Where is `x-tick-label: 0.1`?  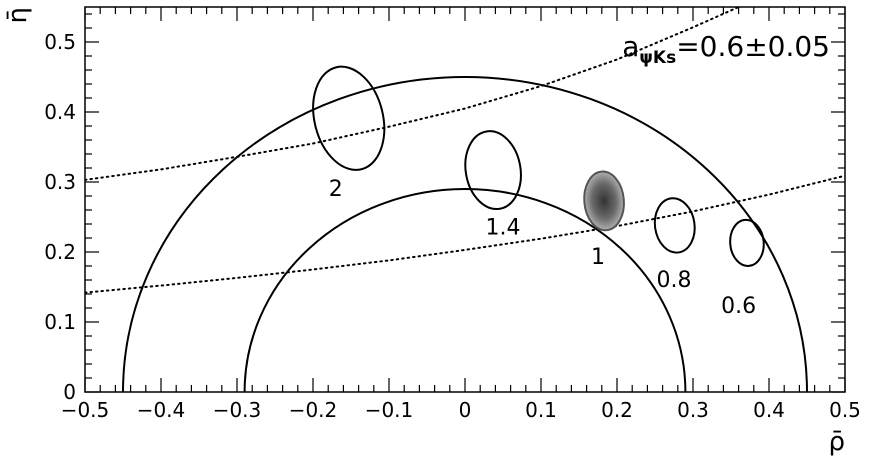 x-tick-label: 0.1 is located at coordinates (541, 410).